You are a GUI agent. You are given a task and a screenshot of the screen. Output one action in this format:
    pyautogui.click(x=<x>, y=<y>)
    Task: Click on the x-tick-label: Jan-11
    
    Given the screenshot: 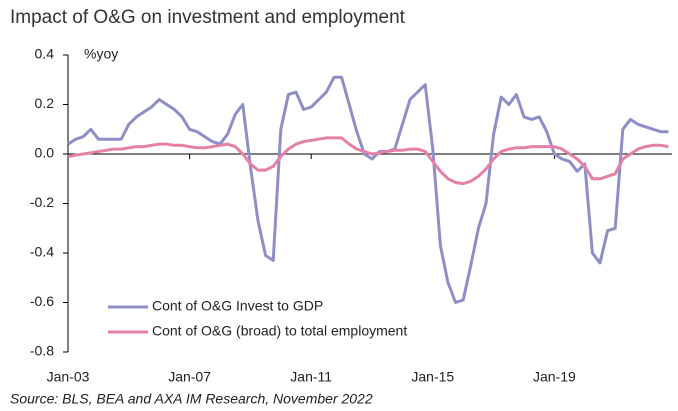 What is the action you would take?
    pyautogui.click(x=311, y=377)
    